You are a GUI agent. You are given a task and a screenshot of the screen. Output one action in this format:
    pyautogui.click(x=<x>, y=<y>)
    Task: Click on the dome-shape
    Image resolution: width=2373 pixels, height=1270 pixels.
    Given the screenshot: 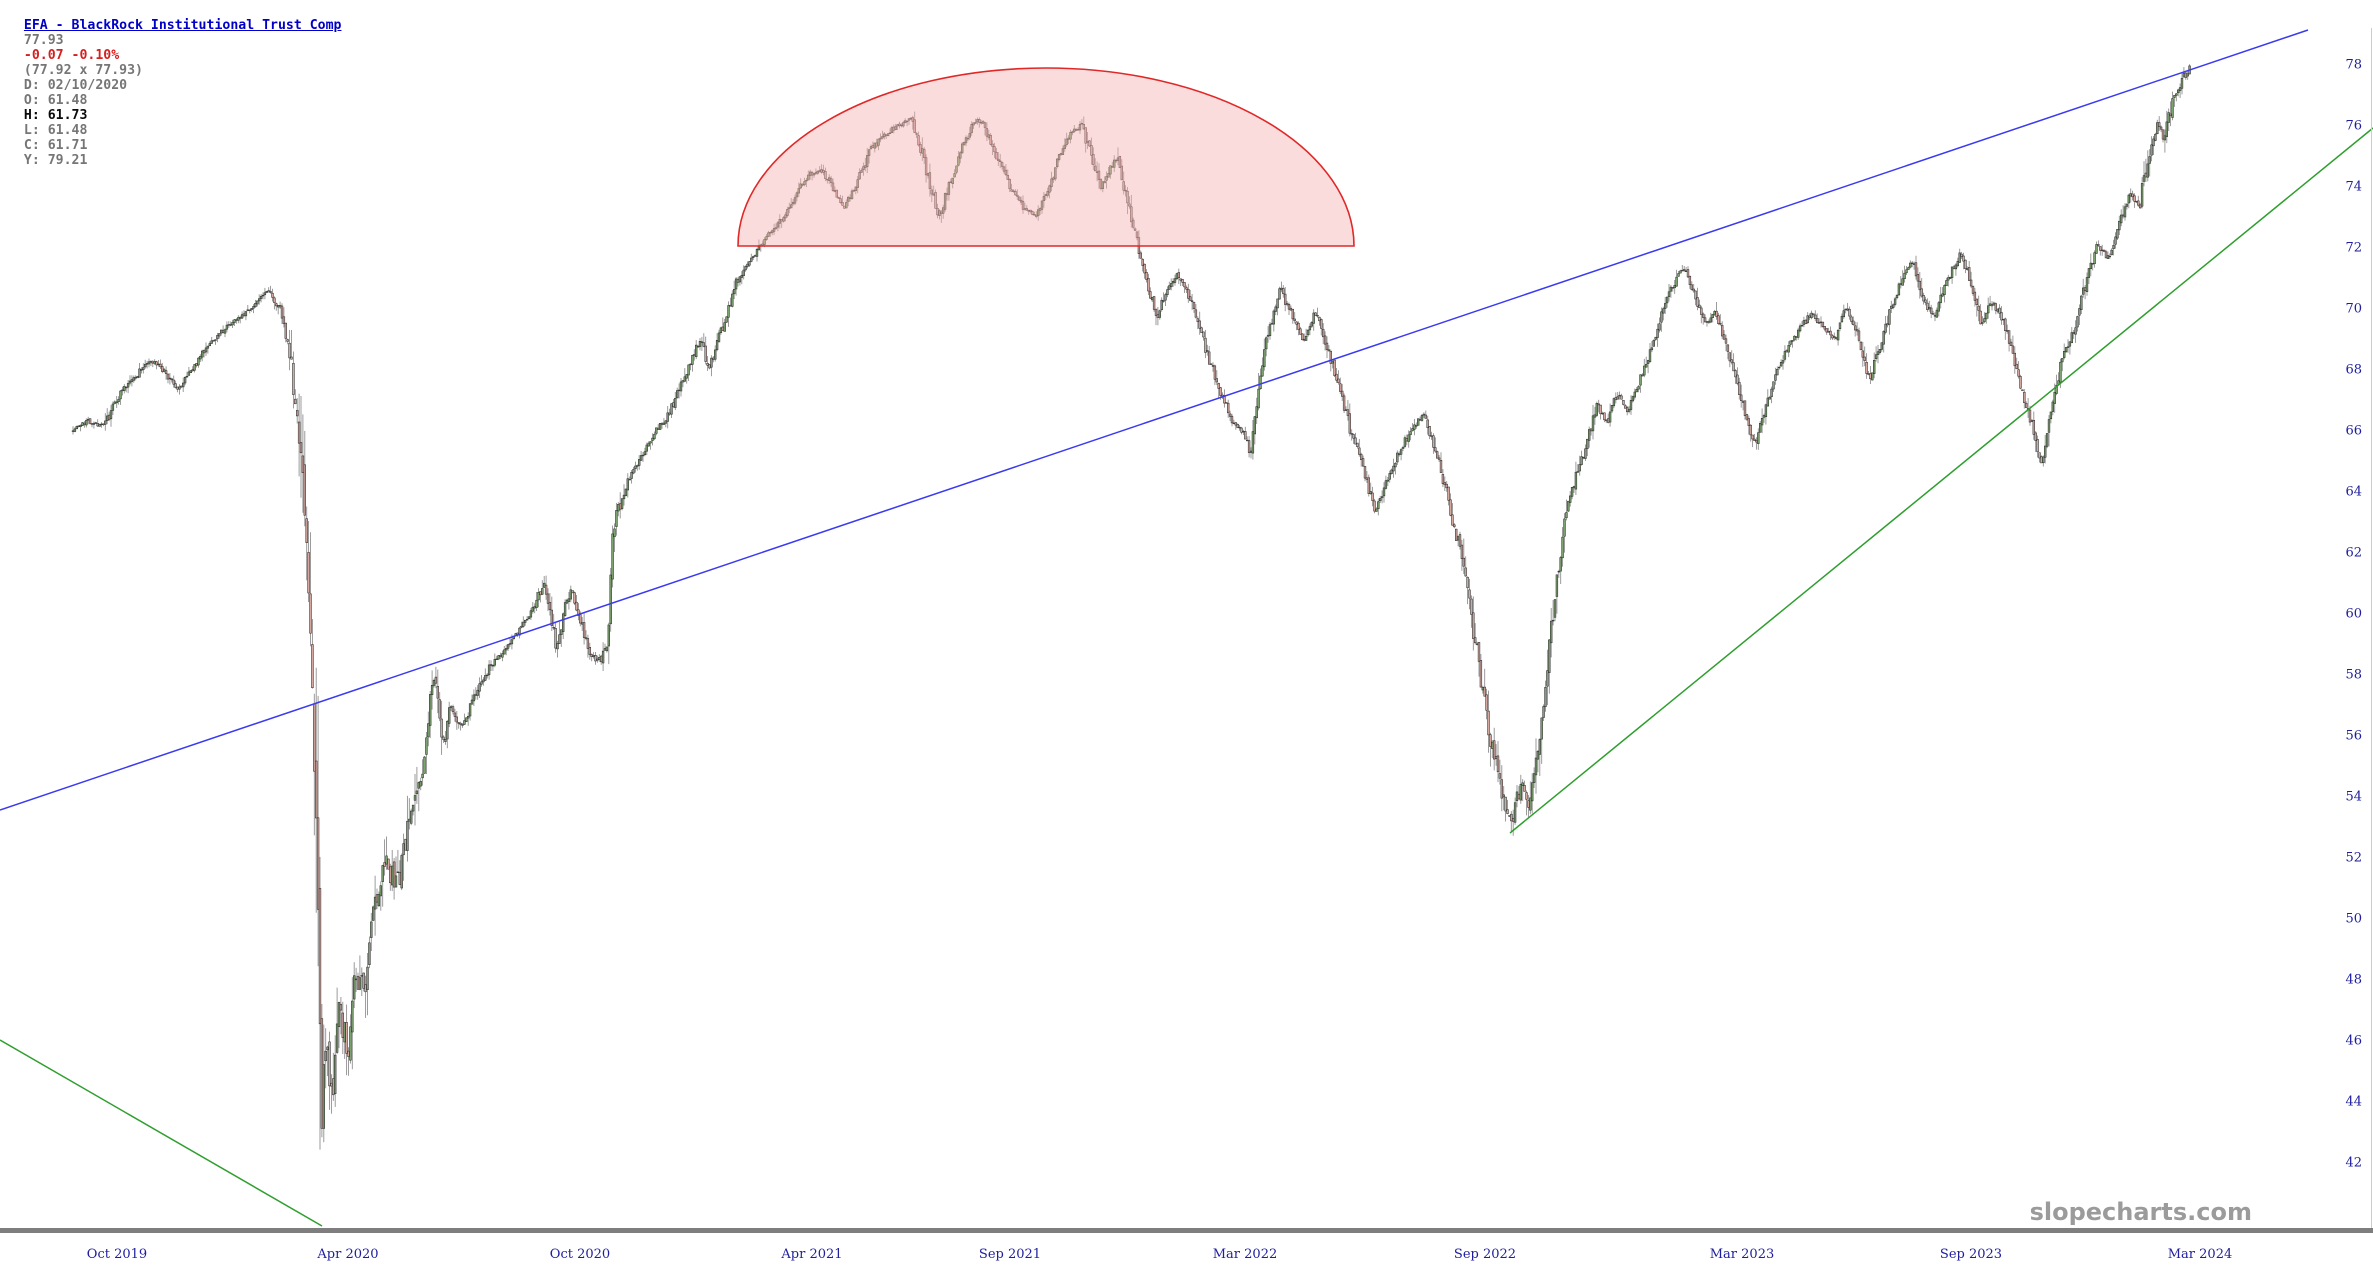 What is the action you would take?
    pyautogui.click(x=1046, y=157)
    